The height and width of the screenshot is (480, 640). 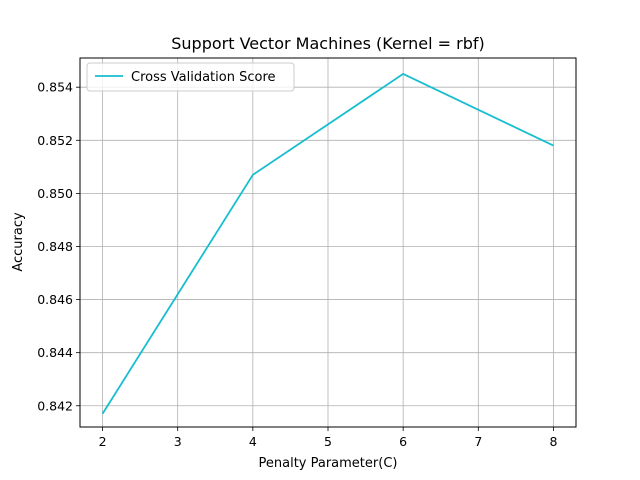 What do you see at coordinates (55, 87) in the screenshot?
I see `y-tick-label: 0.854` at bounding box center [55, 87].